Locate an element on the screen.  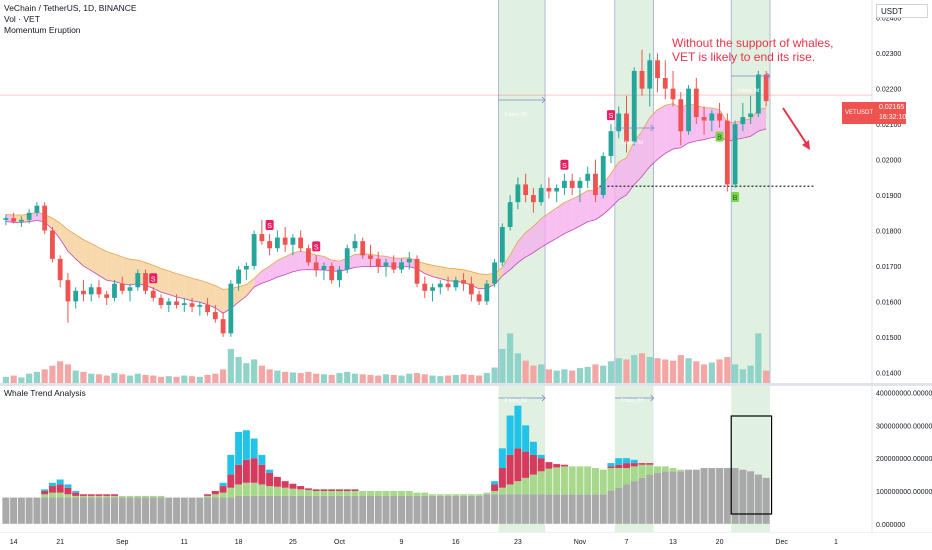
currency-button: USDT is located at coordinates (902, 11).